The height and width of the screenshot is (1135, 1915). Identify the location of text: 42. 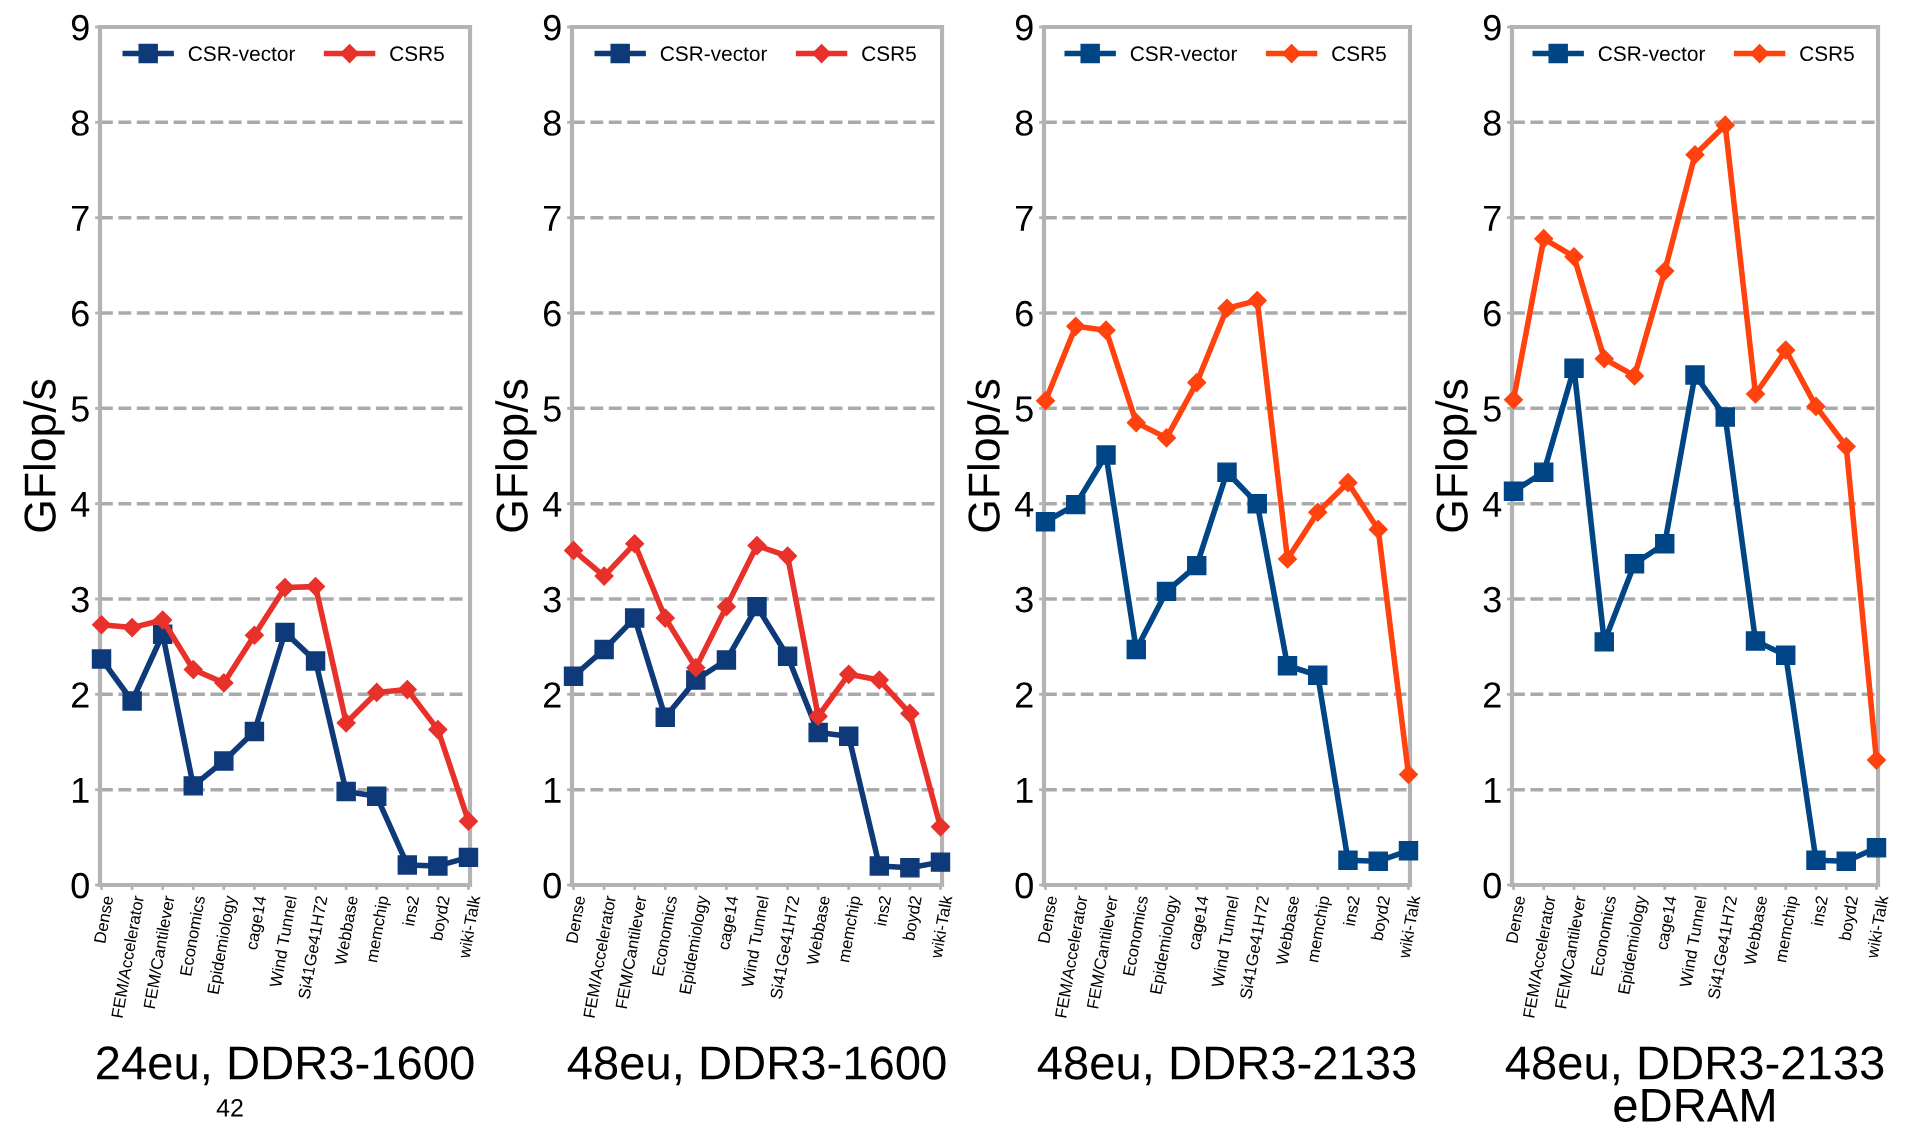
(229, 1108).